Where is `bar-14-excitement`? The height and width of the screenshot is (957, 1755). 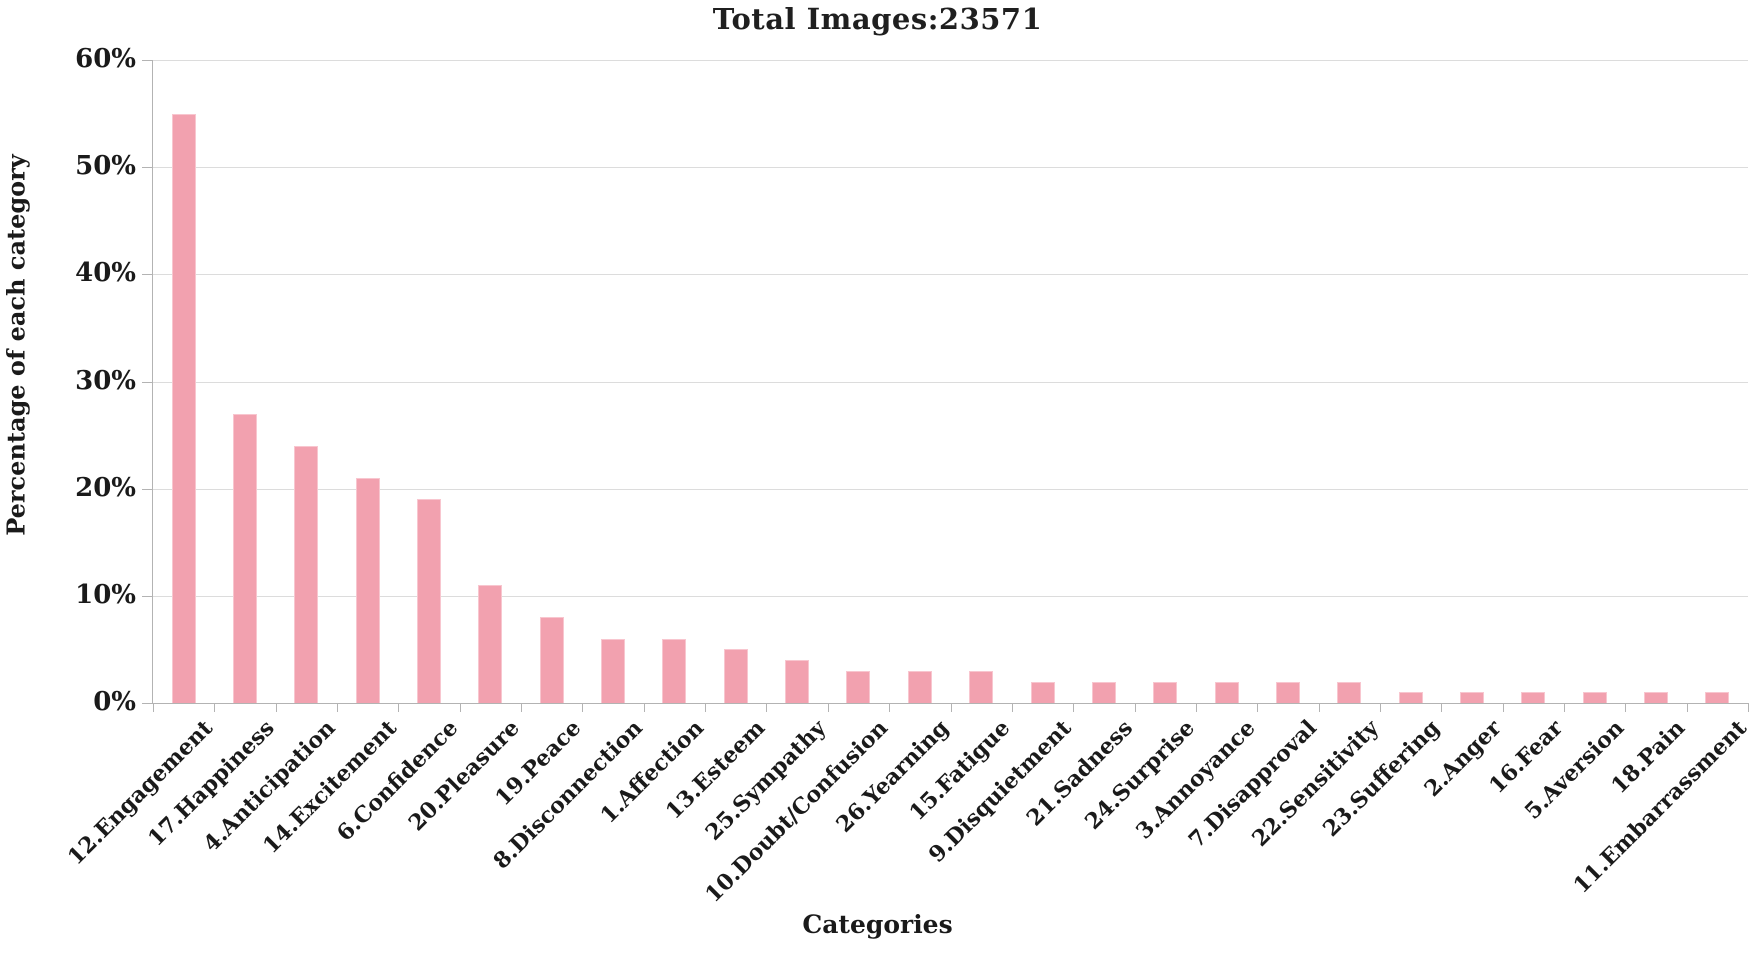 bar-14-excitement is located at coordinates (367, 590).